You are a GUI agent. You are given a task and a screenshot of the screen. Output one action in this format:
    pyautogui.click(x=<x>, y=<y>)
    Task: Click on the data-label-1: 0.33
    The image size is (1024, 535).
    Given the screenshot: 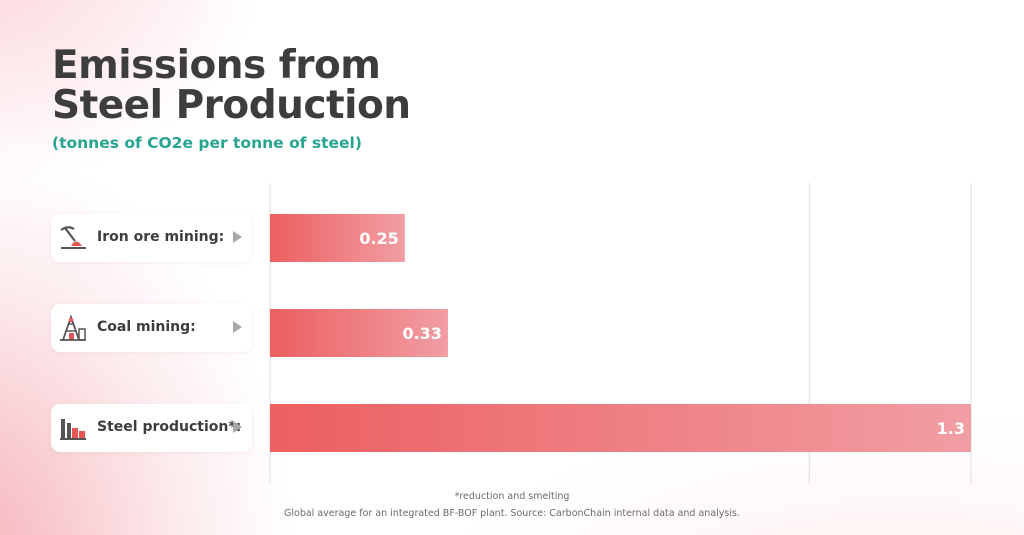 What is the action you would take?
    pyautogui.click(x=421, y=333)
    